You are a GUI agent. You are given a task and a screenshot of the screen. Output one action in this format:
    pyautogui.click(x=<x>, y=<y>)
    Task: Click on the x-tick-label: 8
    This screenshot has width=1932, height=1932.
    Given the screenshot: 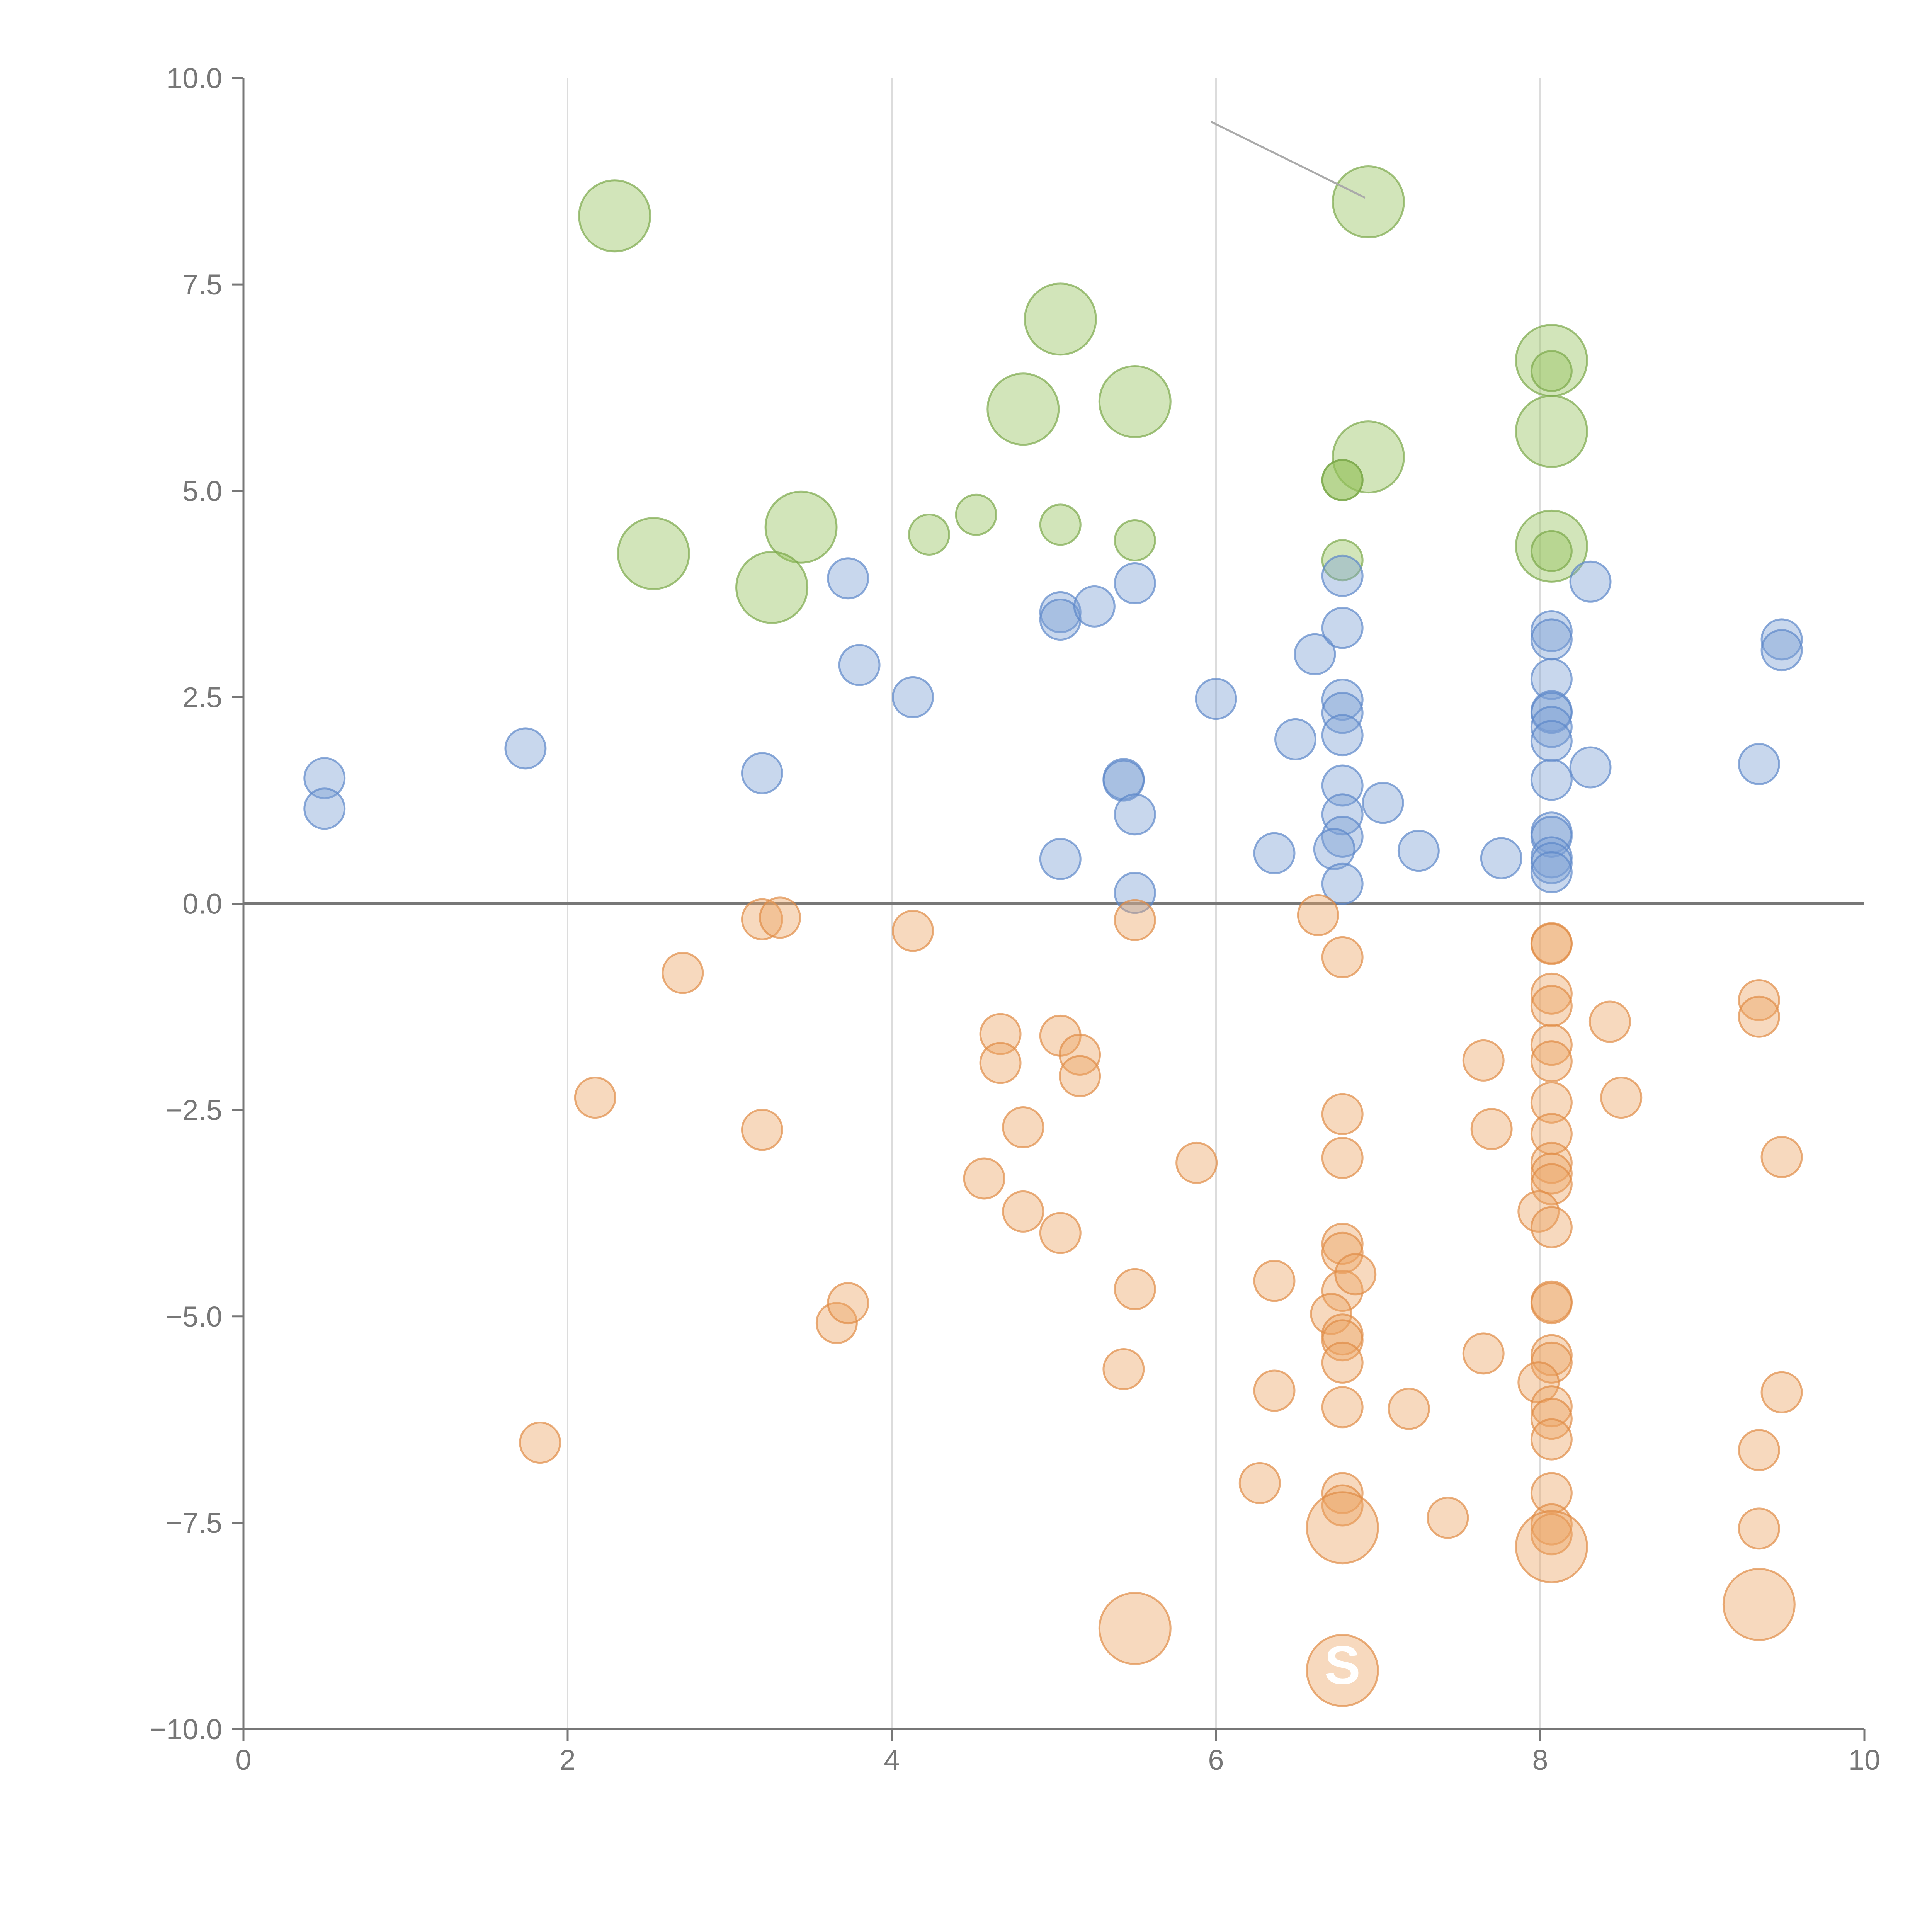 What is the action you would take?
    pyautogui.click(x=1540, y=1760)
    